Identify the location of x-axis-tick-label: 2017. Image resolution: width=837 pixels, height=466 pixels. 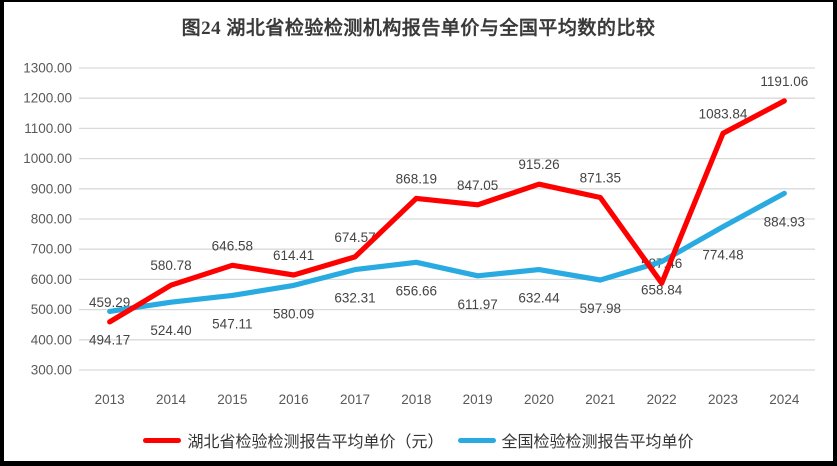
(355, 399).